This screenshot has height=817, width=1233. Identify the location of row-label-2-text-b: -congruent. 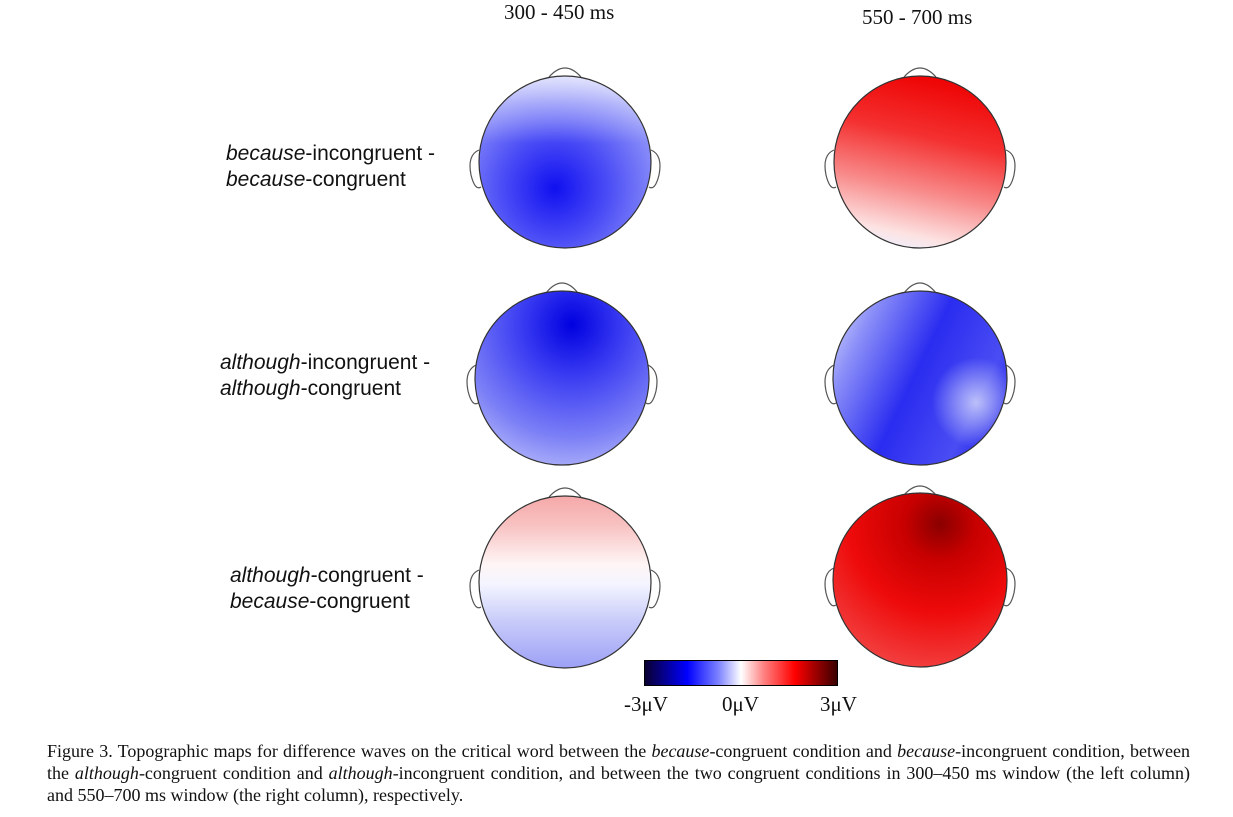
(350, 388).